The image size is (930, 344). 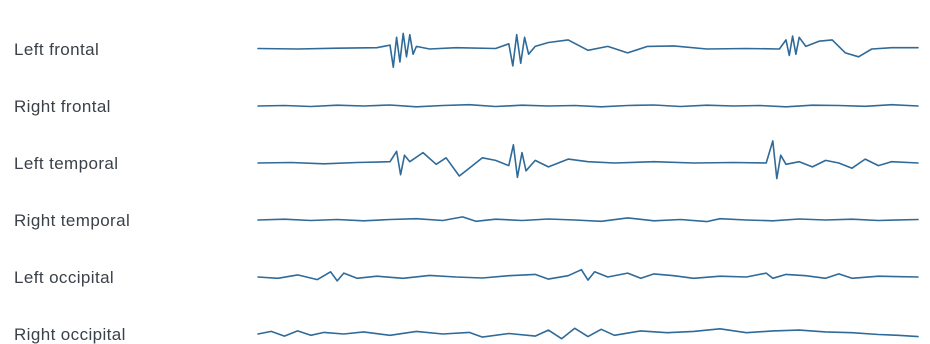 What do you see at coordinates (588, 275) in the screenshot?
I see `trace-left-occipital` at bounding box center [588, 275].